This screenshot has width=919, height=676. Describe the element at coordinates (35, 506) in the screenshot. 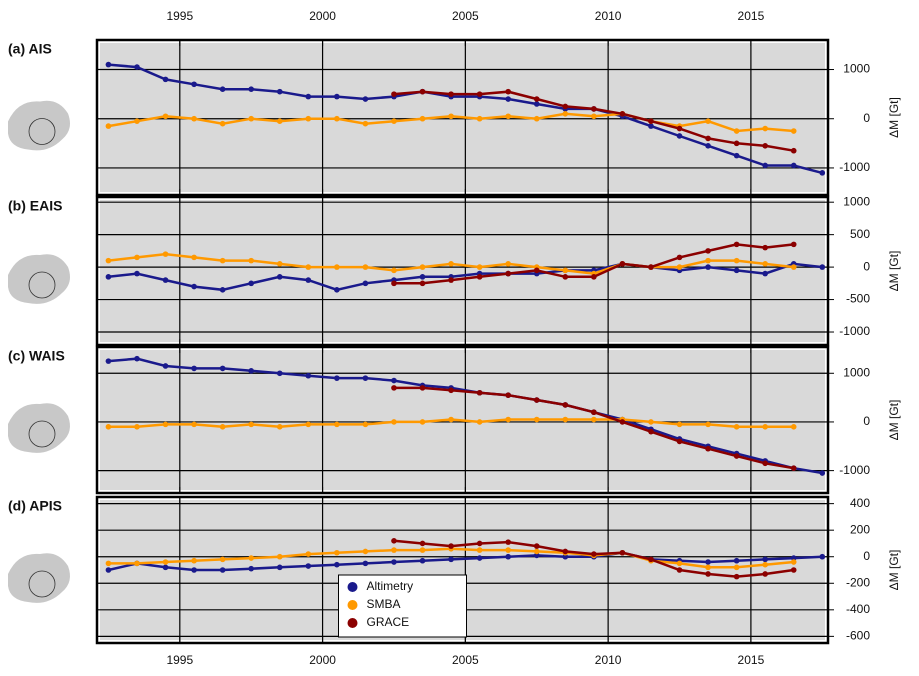

I see `panel-title: (d) APIS` at that location.